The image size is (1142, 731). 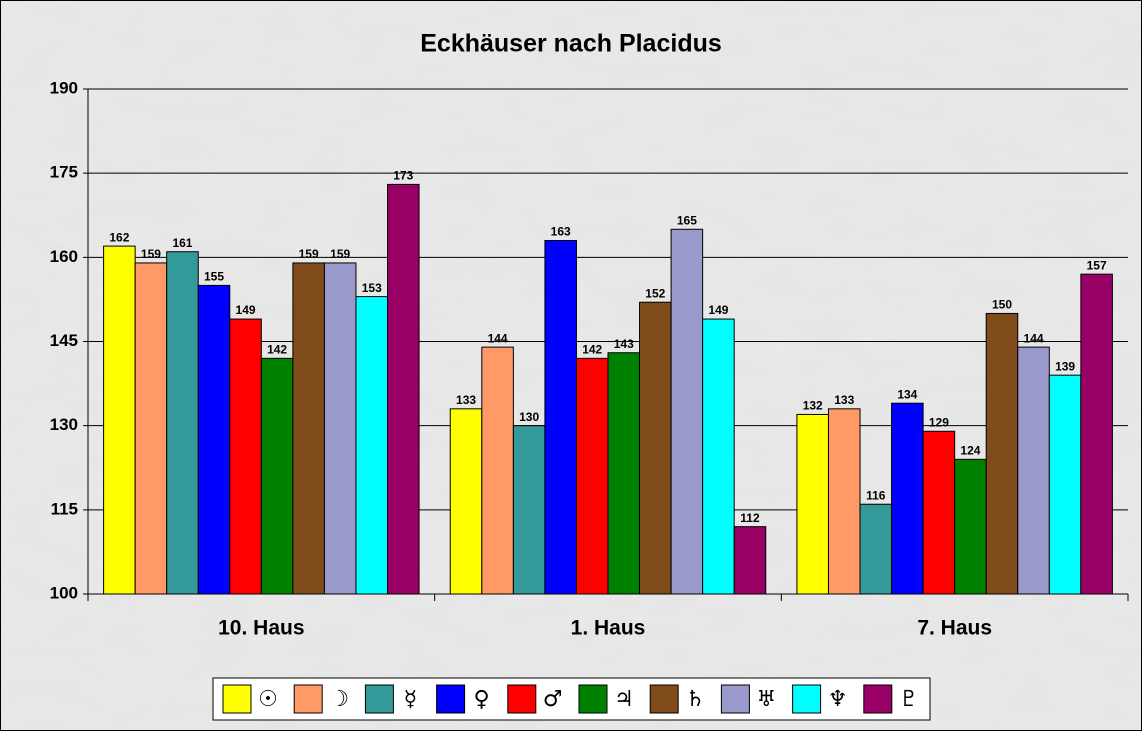 What do you see at coordinates (695, 699) in the screenshot?
I see `legend-label: ♄` at bounding box center [695, 699].